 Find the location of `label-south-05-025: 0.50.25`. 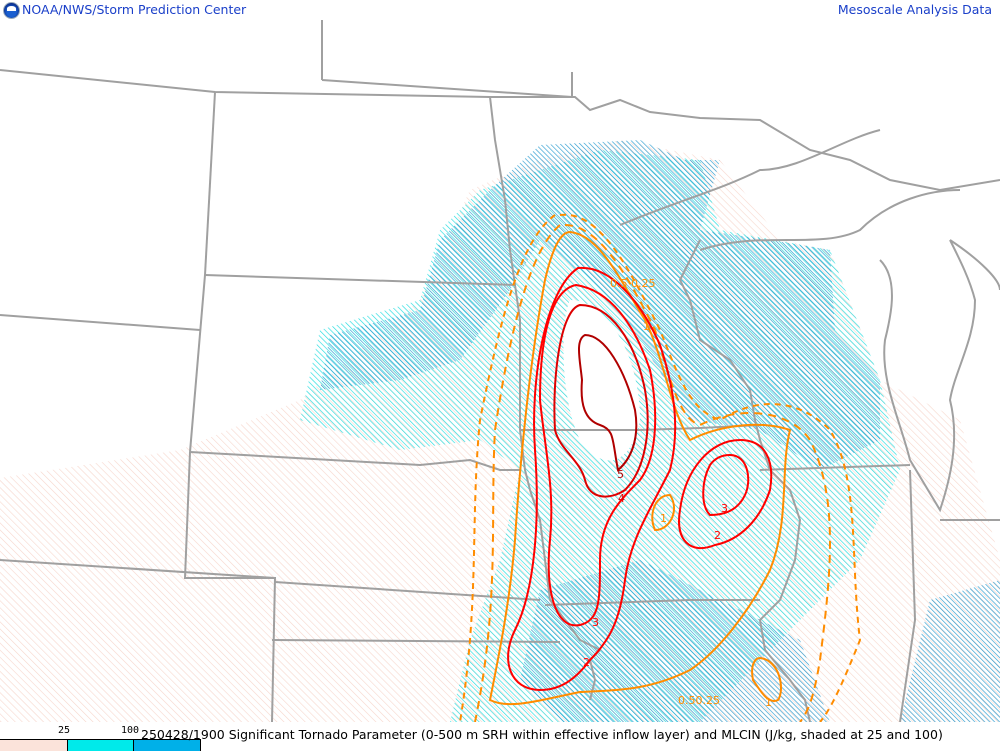

label-south-05-025: 0.50.25 is located at coordinates (699, 700).